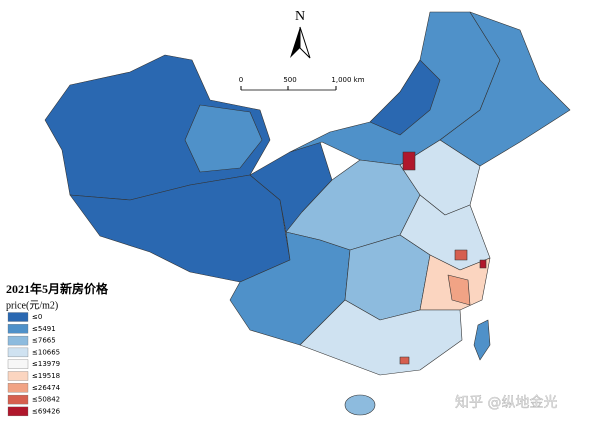 Image resolution: width=600 pixels, height=424 pixels. What do you see at coordinates (46, 411) in the screenshot?
I see `legend-label: ≤69426` at bounding box center [46, 411].